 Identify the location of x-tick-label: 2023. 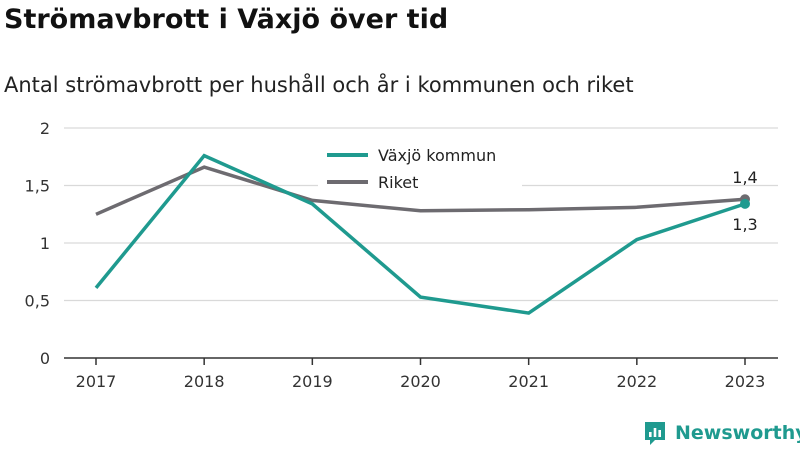
(745, 381).